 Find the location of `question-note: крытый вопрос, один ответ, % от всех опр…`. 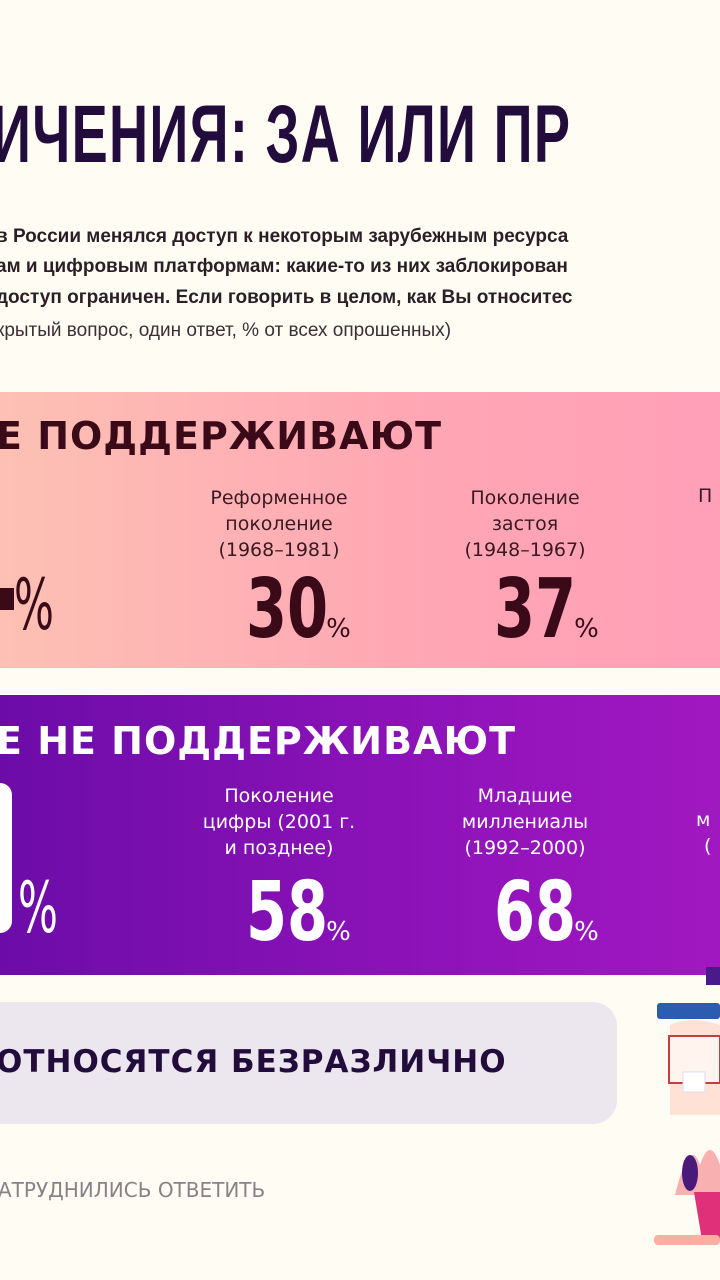

question-note: крытый вопрос, один ответ, % от всех опр… is located at coordinates (226, 330).